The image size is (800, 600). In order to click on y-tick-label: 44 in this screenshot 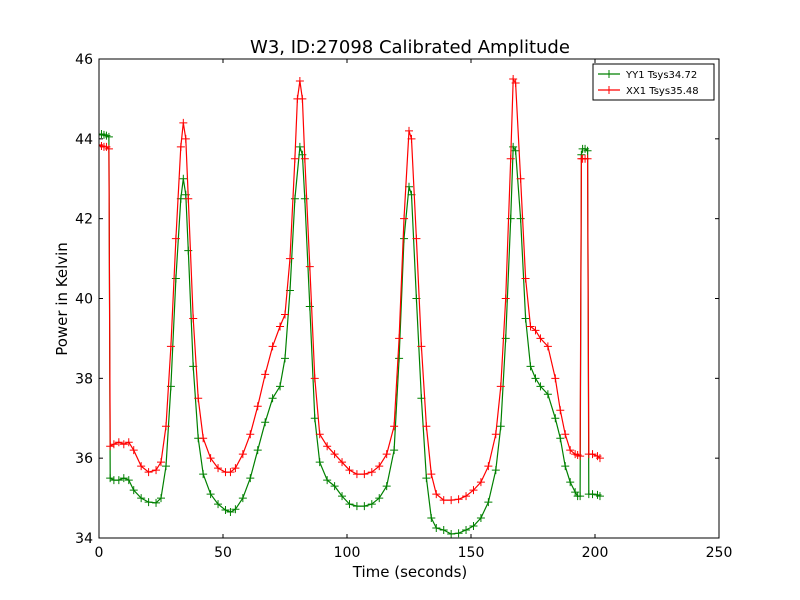, I will do `click(84, 140)`.